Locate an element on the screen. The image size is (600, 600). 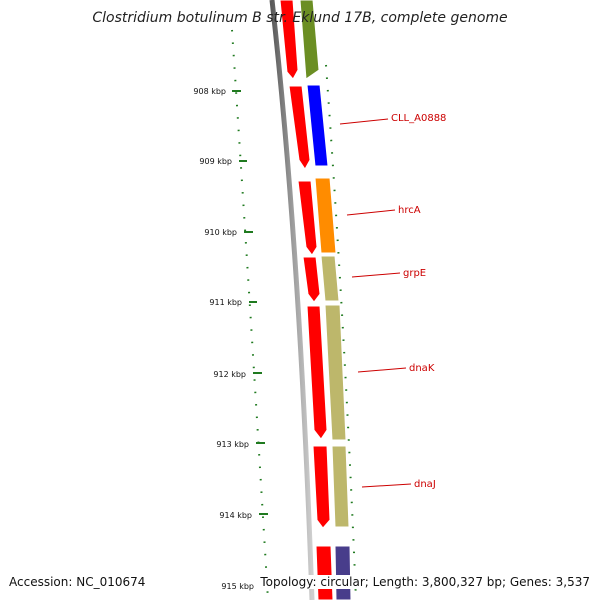
ruler-tick-label: 912 kbp is located at coordinates (229, 374).